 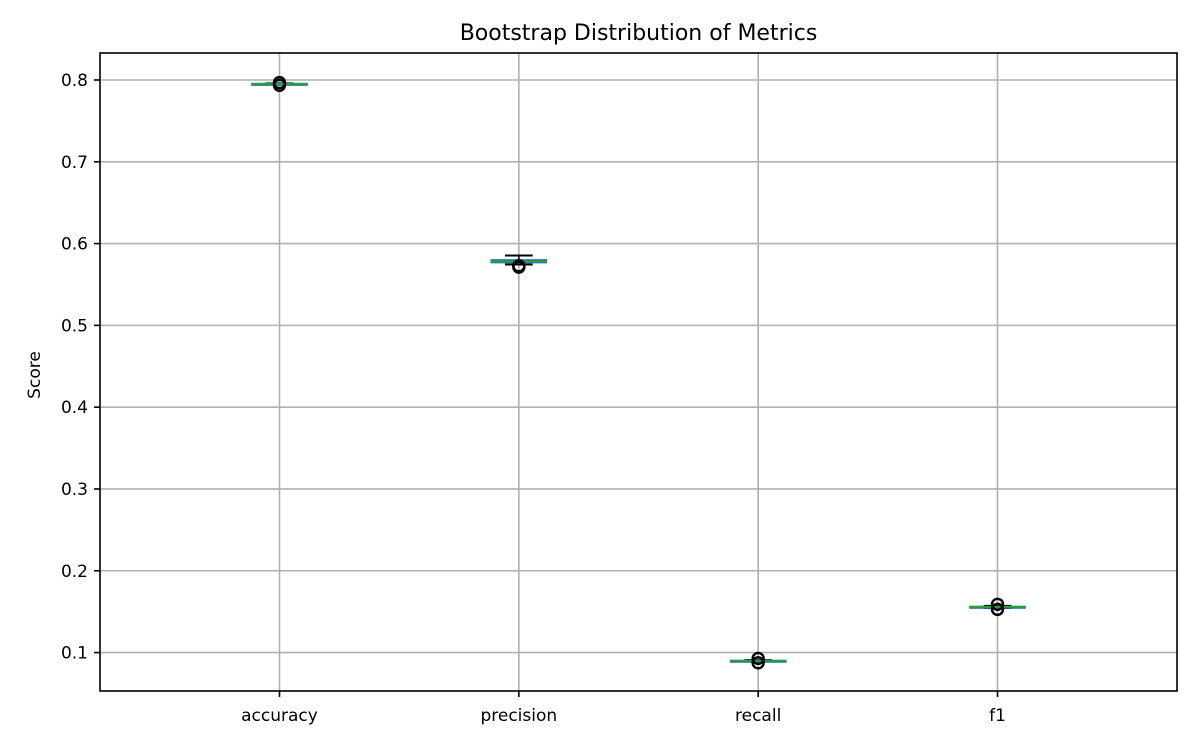 What do you see at coordinates (74, 572) in the screenshot?
I see `y-tick-label: 0.2` at bounding box center [74, 572].